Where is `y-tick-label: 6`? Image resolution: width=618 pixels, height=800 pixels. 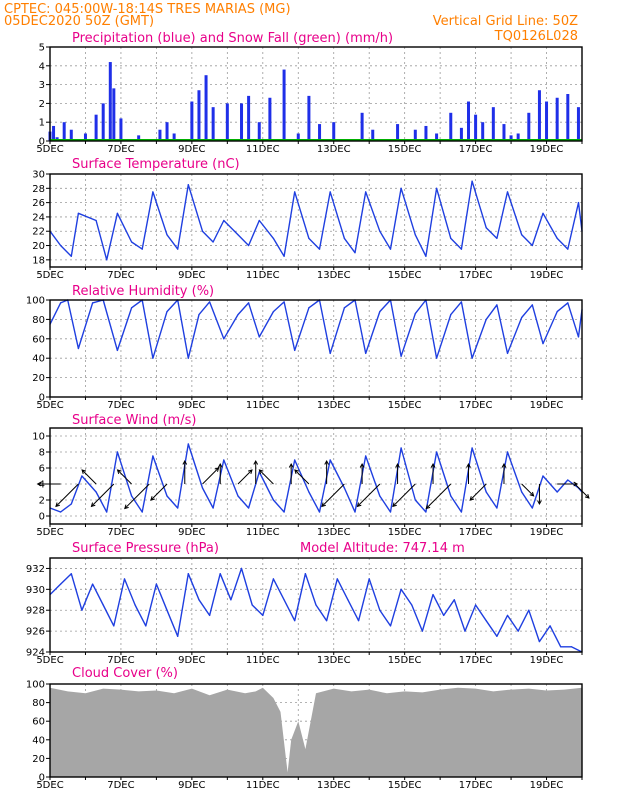
y-tick-label: 6 is located at coordinates (42, 469).